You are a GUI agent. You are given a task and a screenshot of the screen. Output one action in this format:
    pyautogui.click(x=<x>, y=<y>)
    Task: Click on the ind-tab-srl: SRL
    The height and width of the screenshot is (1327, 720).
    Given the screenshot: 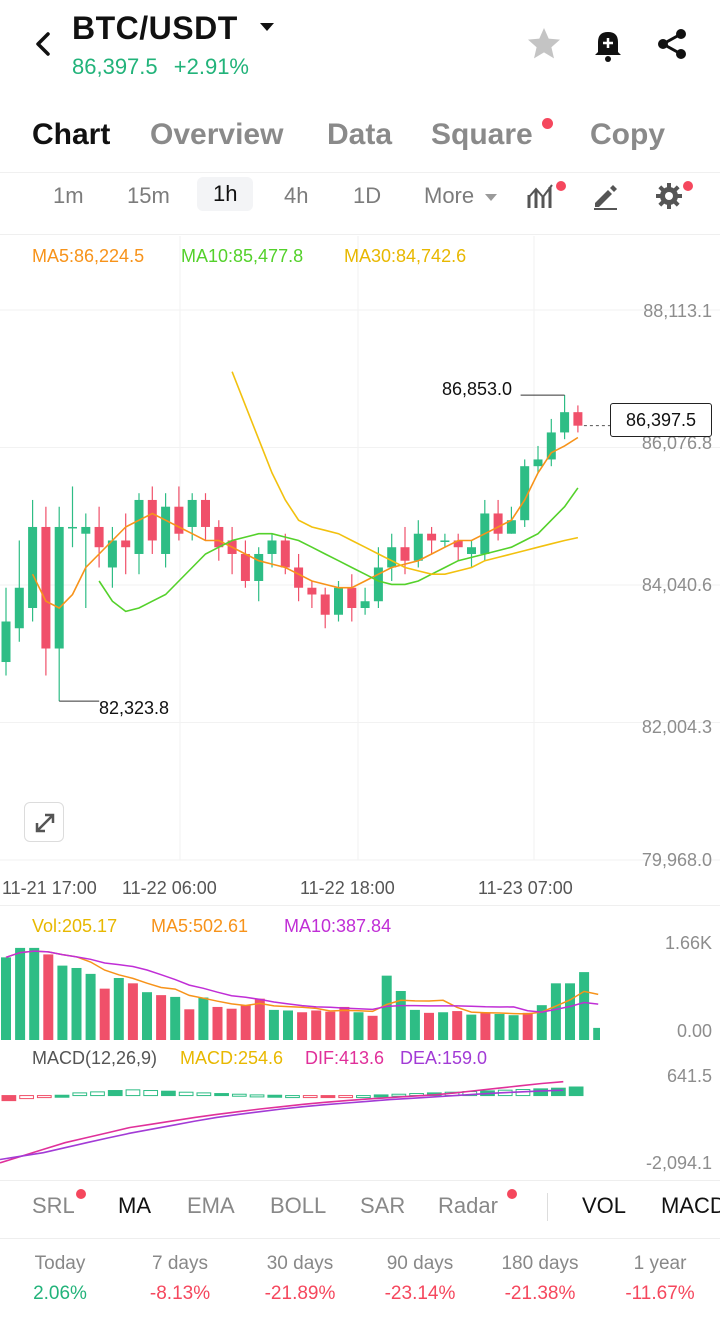 What is the action you would take?
    pyautogui.click(x=53, y=1205)
    